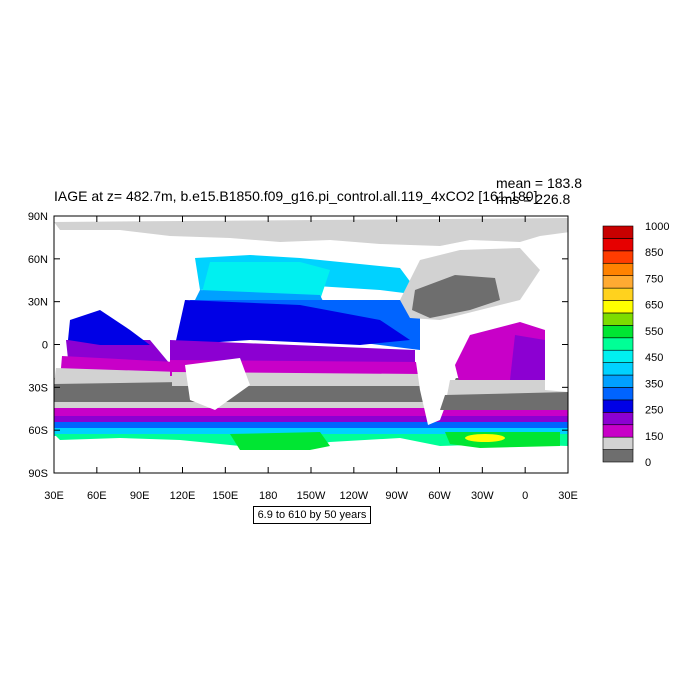 This screenshot has height=700, width=700. Describe the element at coordinates (311, 413) in the screenshot. I see `so-band-magenta` at that location.